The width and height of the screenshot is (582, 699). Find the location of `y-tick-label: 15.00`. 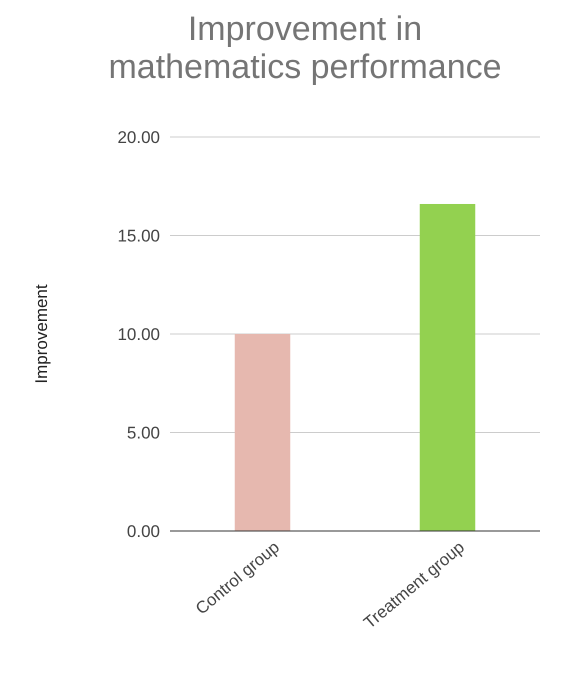

y-tick-label: 15.00 is located at coordinates (138, 236).